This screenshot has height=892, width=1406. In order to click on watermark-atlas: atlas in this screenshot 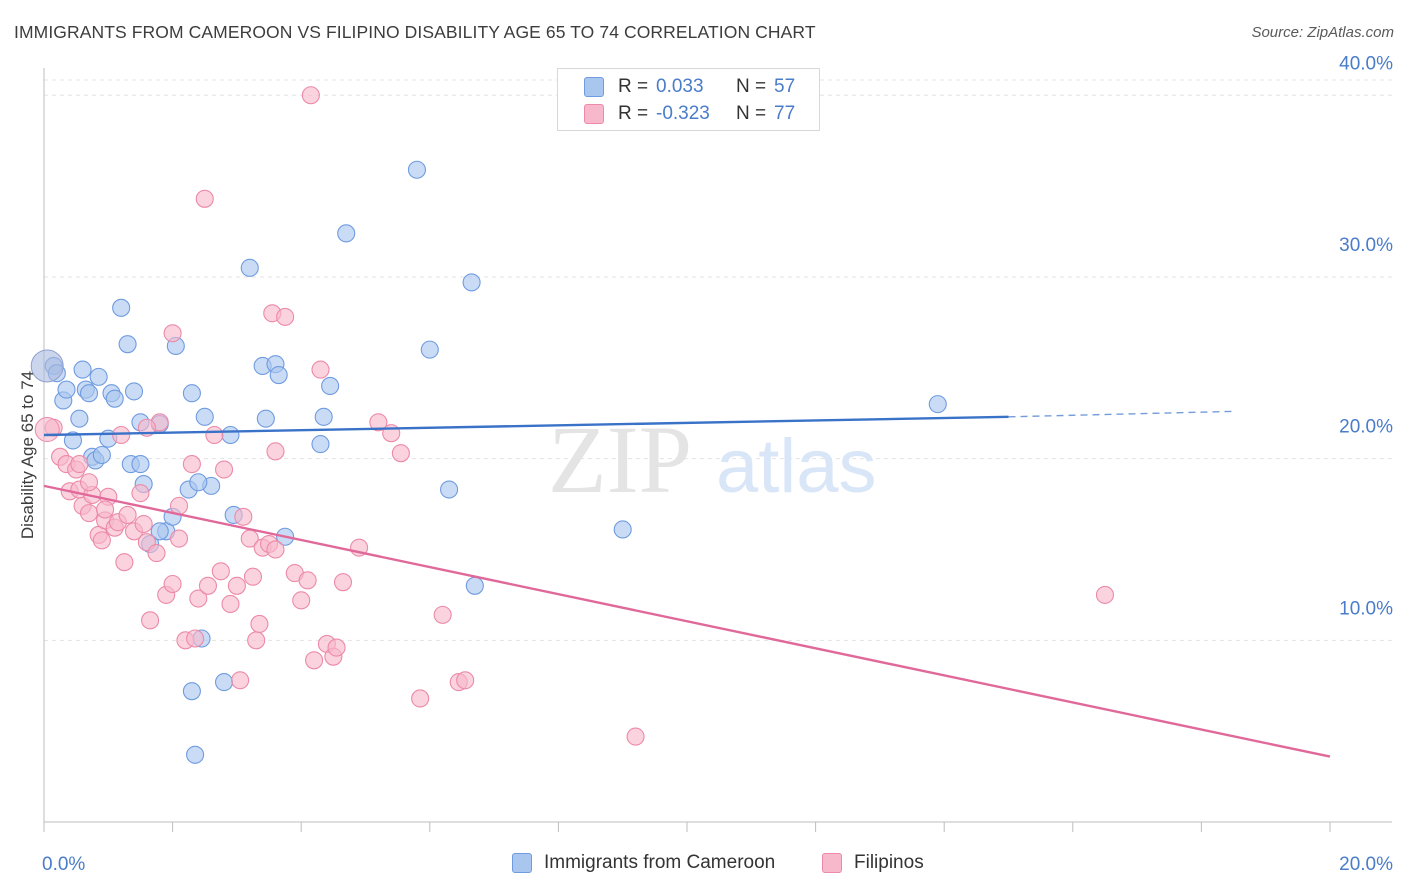, I will do `click(796, 466)`.